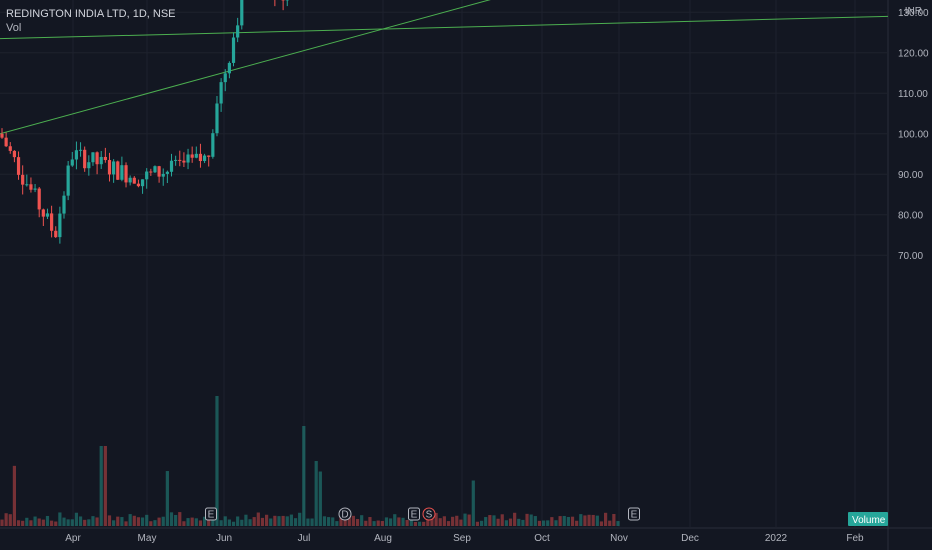  I want to click on time-tick-label: Sep, so click(462, 538).